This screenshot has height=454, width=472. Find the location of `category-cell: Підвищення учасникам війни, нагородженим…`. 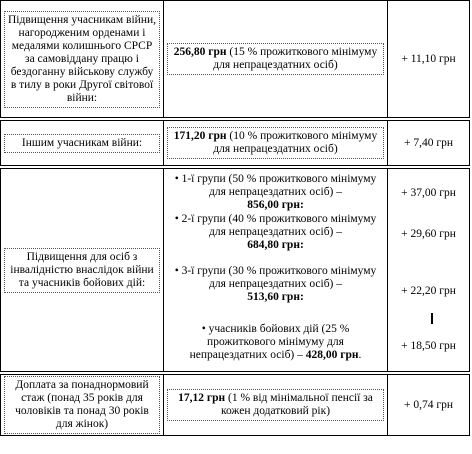

category-cell: Підвищення учасникам війни, нагородженим… is located at coordinates (82, 59).